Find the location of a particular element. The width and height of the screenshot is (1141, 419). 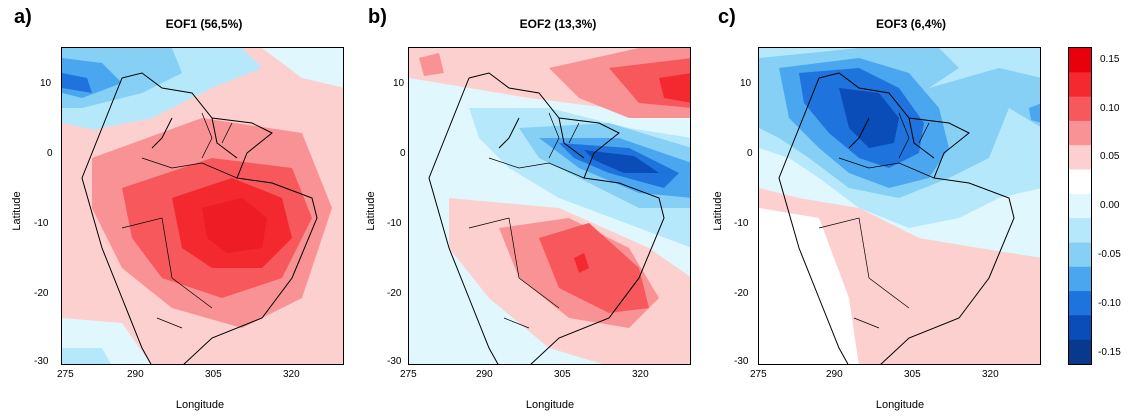

colorbar-label: -0.05 is located at coordinates (1109, 254).